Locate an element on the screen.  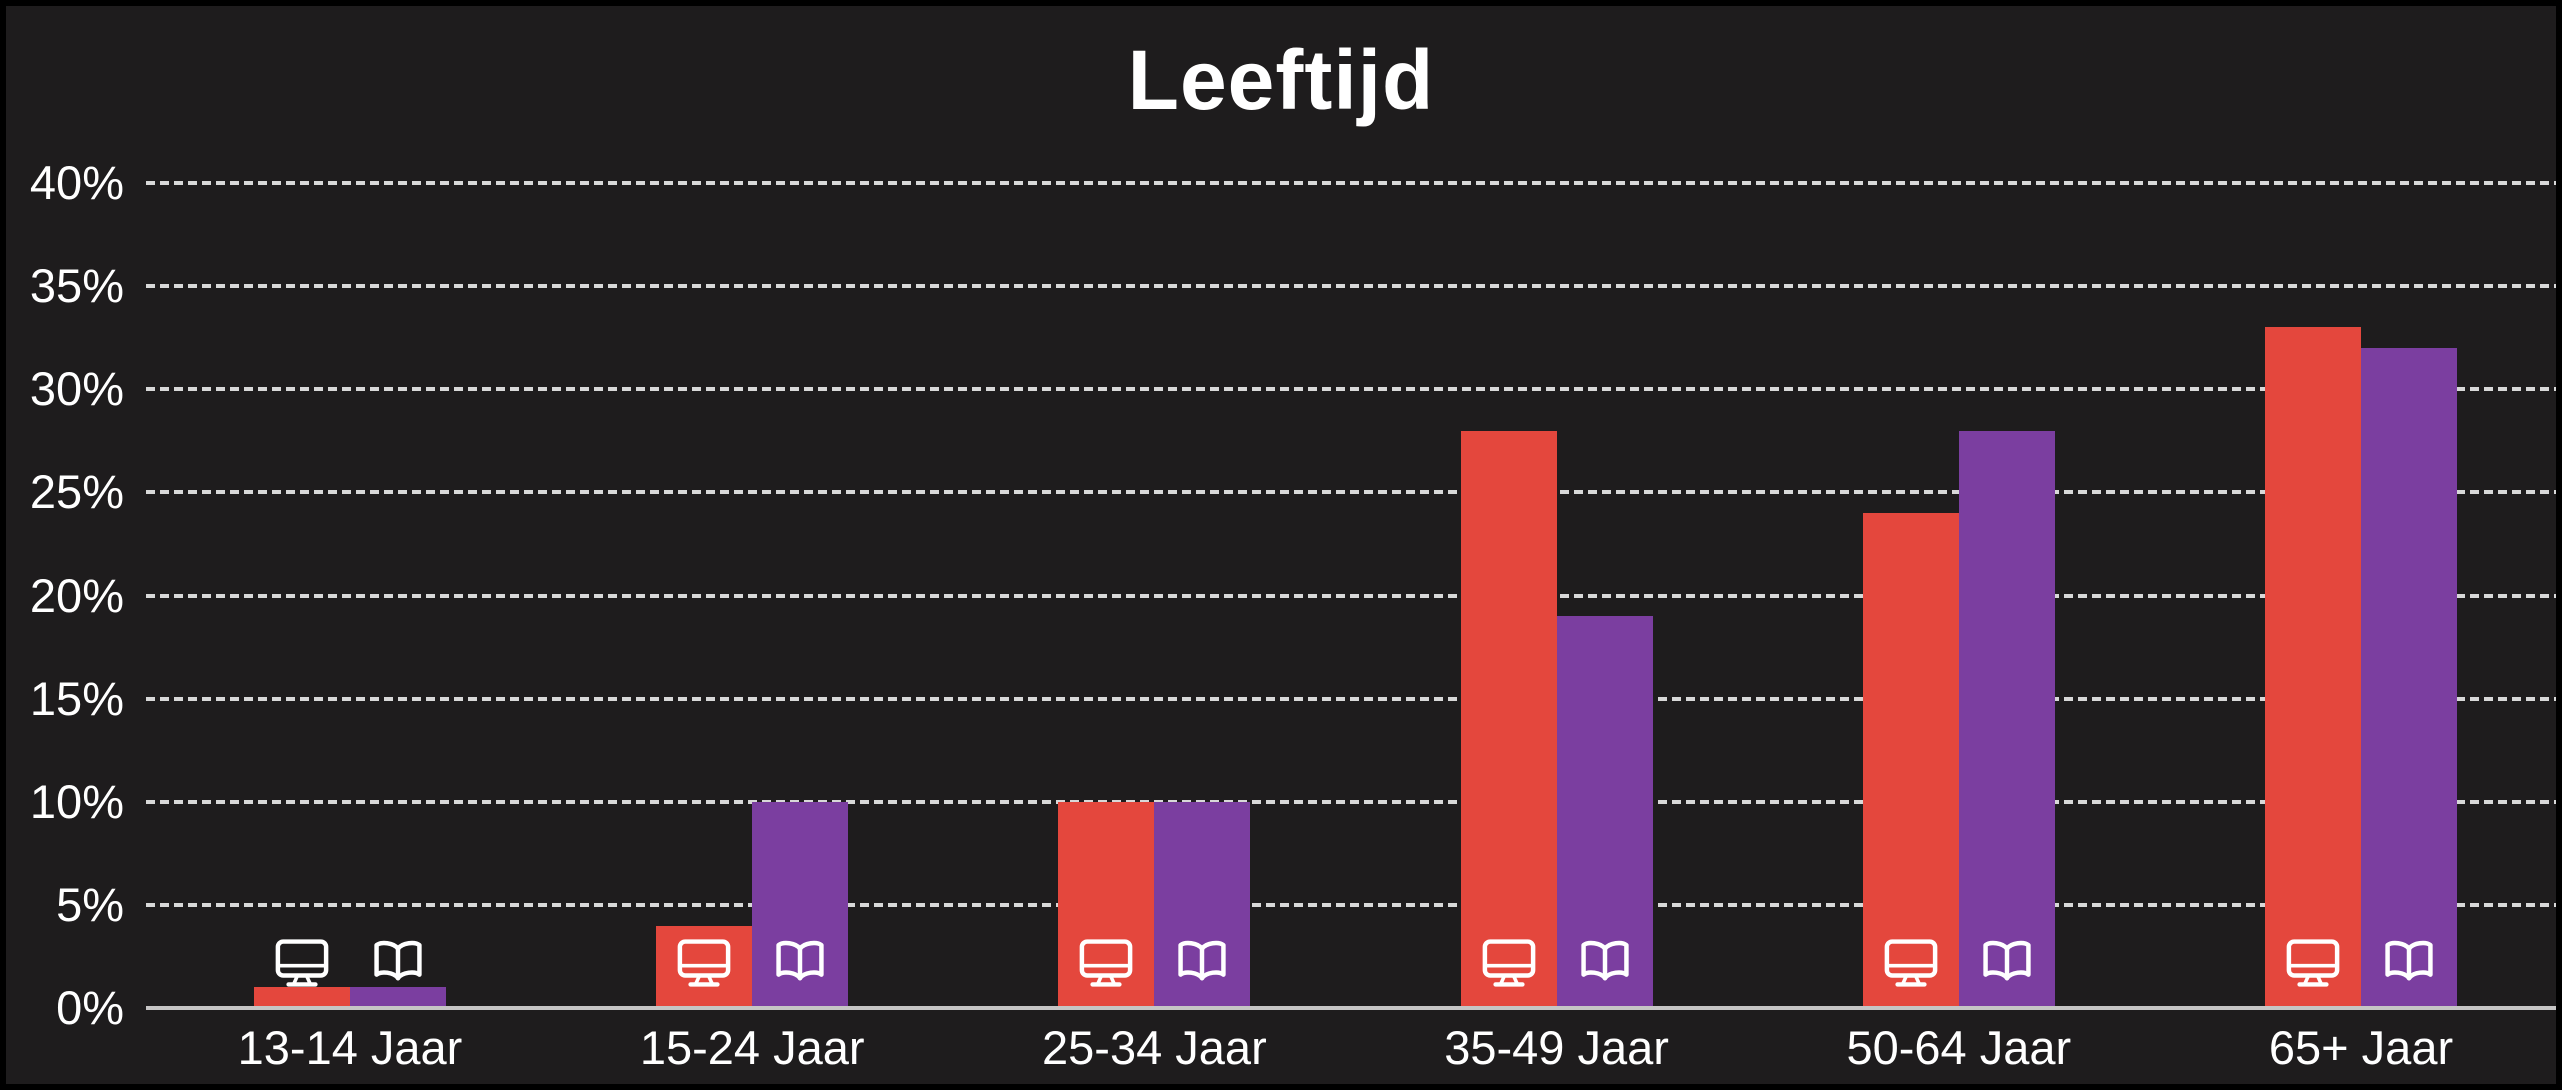
bar-monitor-13-14 Jaar is located at coordinates (302, 997).